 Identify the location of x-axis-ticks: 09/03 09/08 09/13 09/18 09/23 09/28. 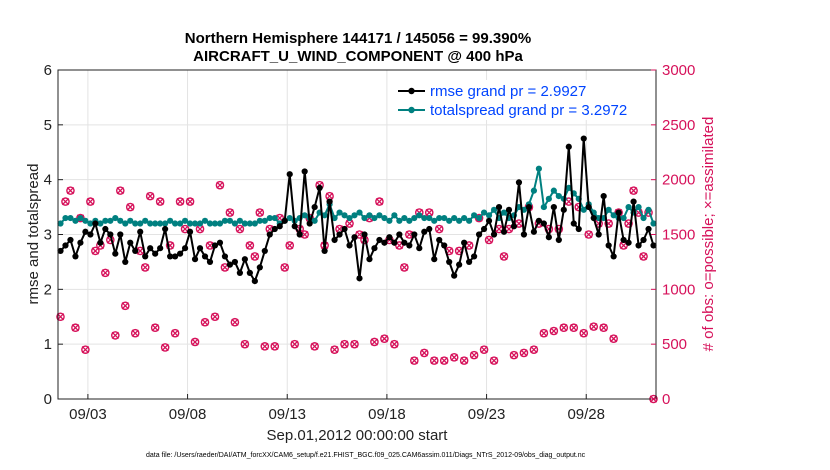
(337, 408).